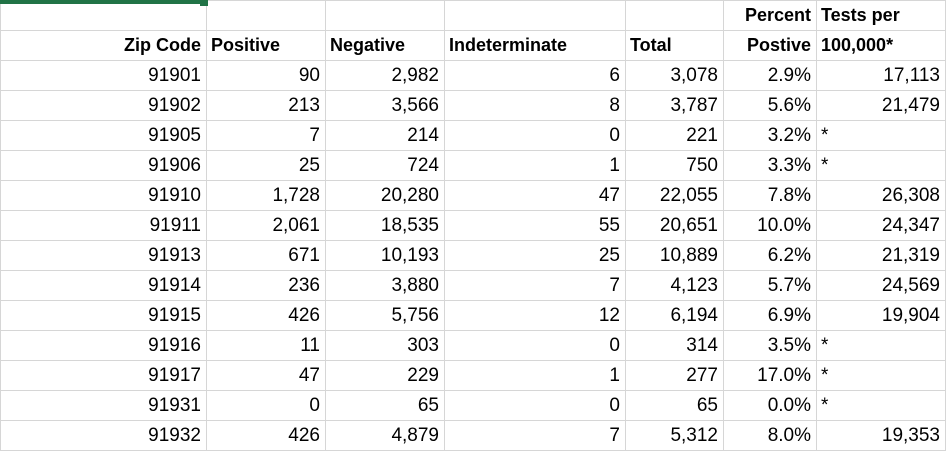  What do you see at coordinates (770, 345) in the screenshot?
I see `percent-positive-cell: 3.5%` at bounding box center [770, 345].